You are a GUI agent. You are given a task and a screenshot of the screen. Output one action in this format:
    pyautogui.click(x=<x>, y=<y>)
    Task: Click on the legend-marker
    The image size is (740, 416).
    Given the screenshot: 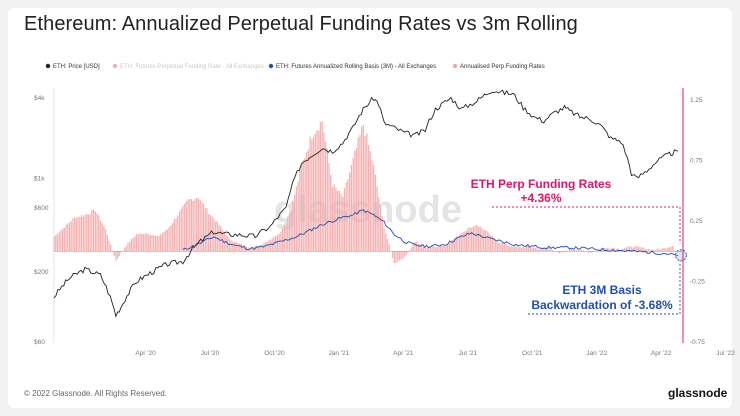 What is the action you would take?
    pyautogui.click(x=115, y=66)
    